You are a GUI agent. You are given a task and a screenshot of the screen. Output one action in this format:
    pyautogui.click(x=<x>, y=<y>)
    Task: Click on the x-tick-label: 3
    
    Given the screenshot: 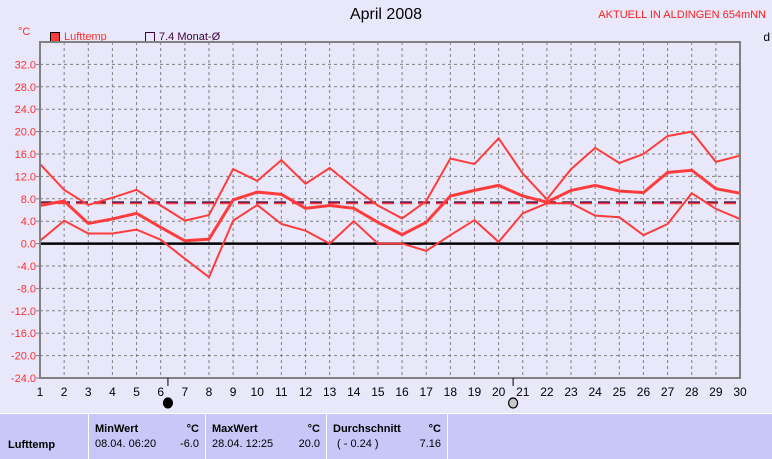 What is the action you would take?
    pyautogui.click(x=88, y=392)
    